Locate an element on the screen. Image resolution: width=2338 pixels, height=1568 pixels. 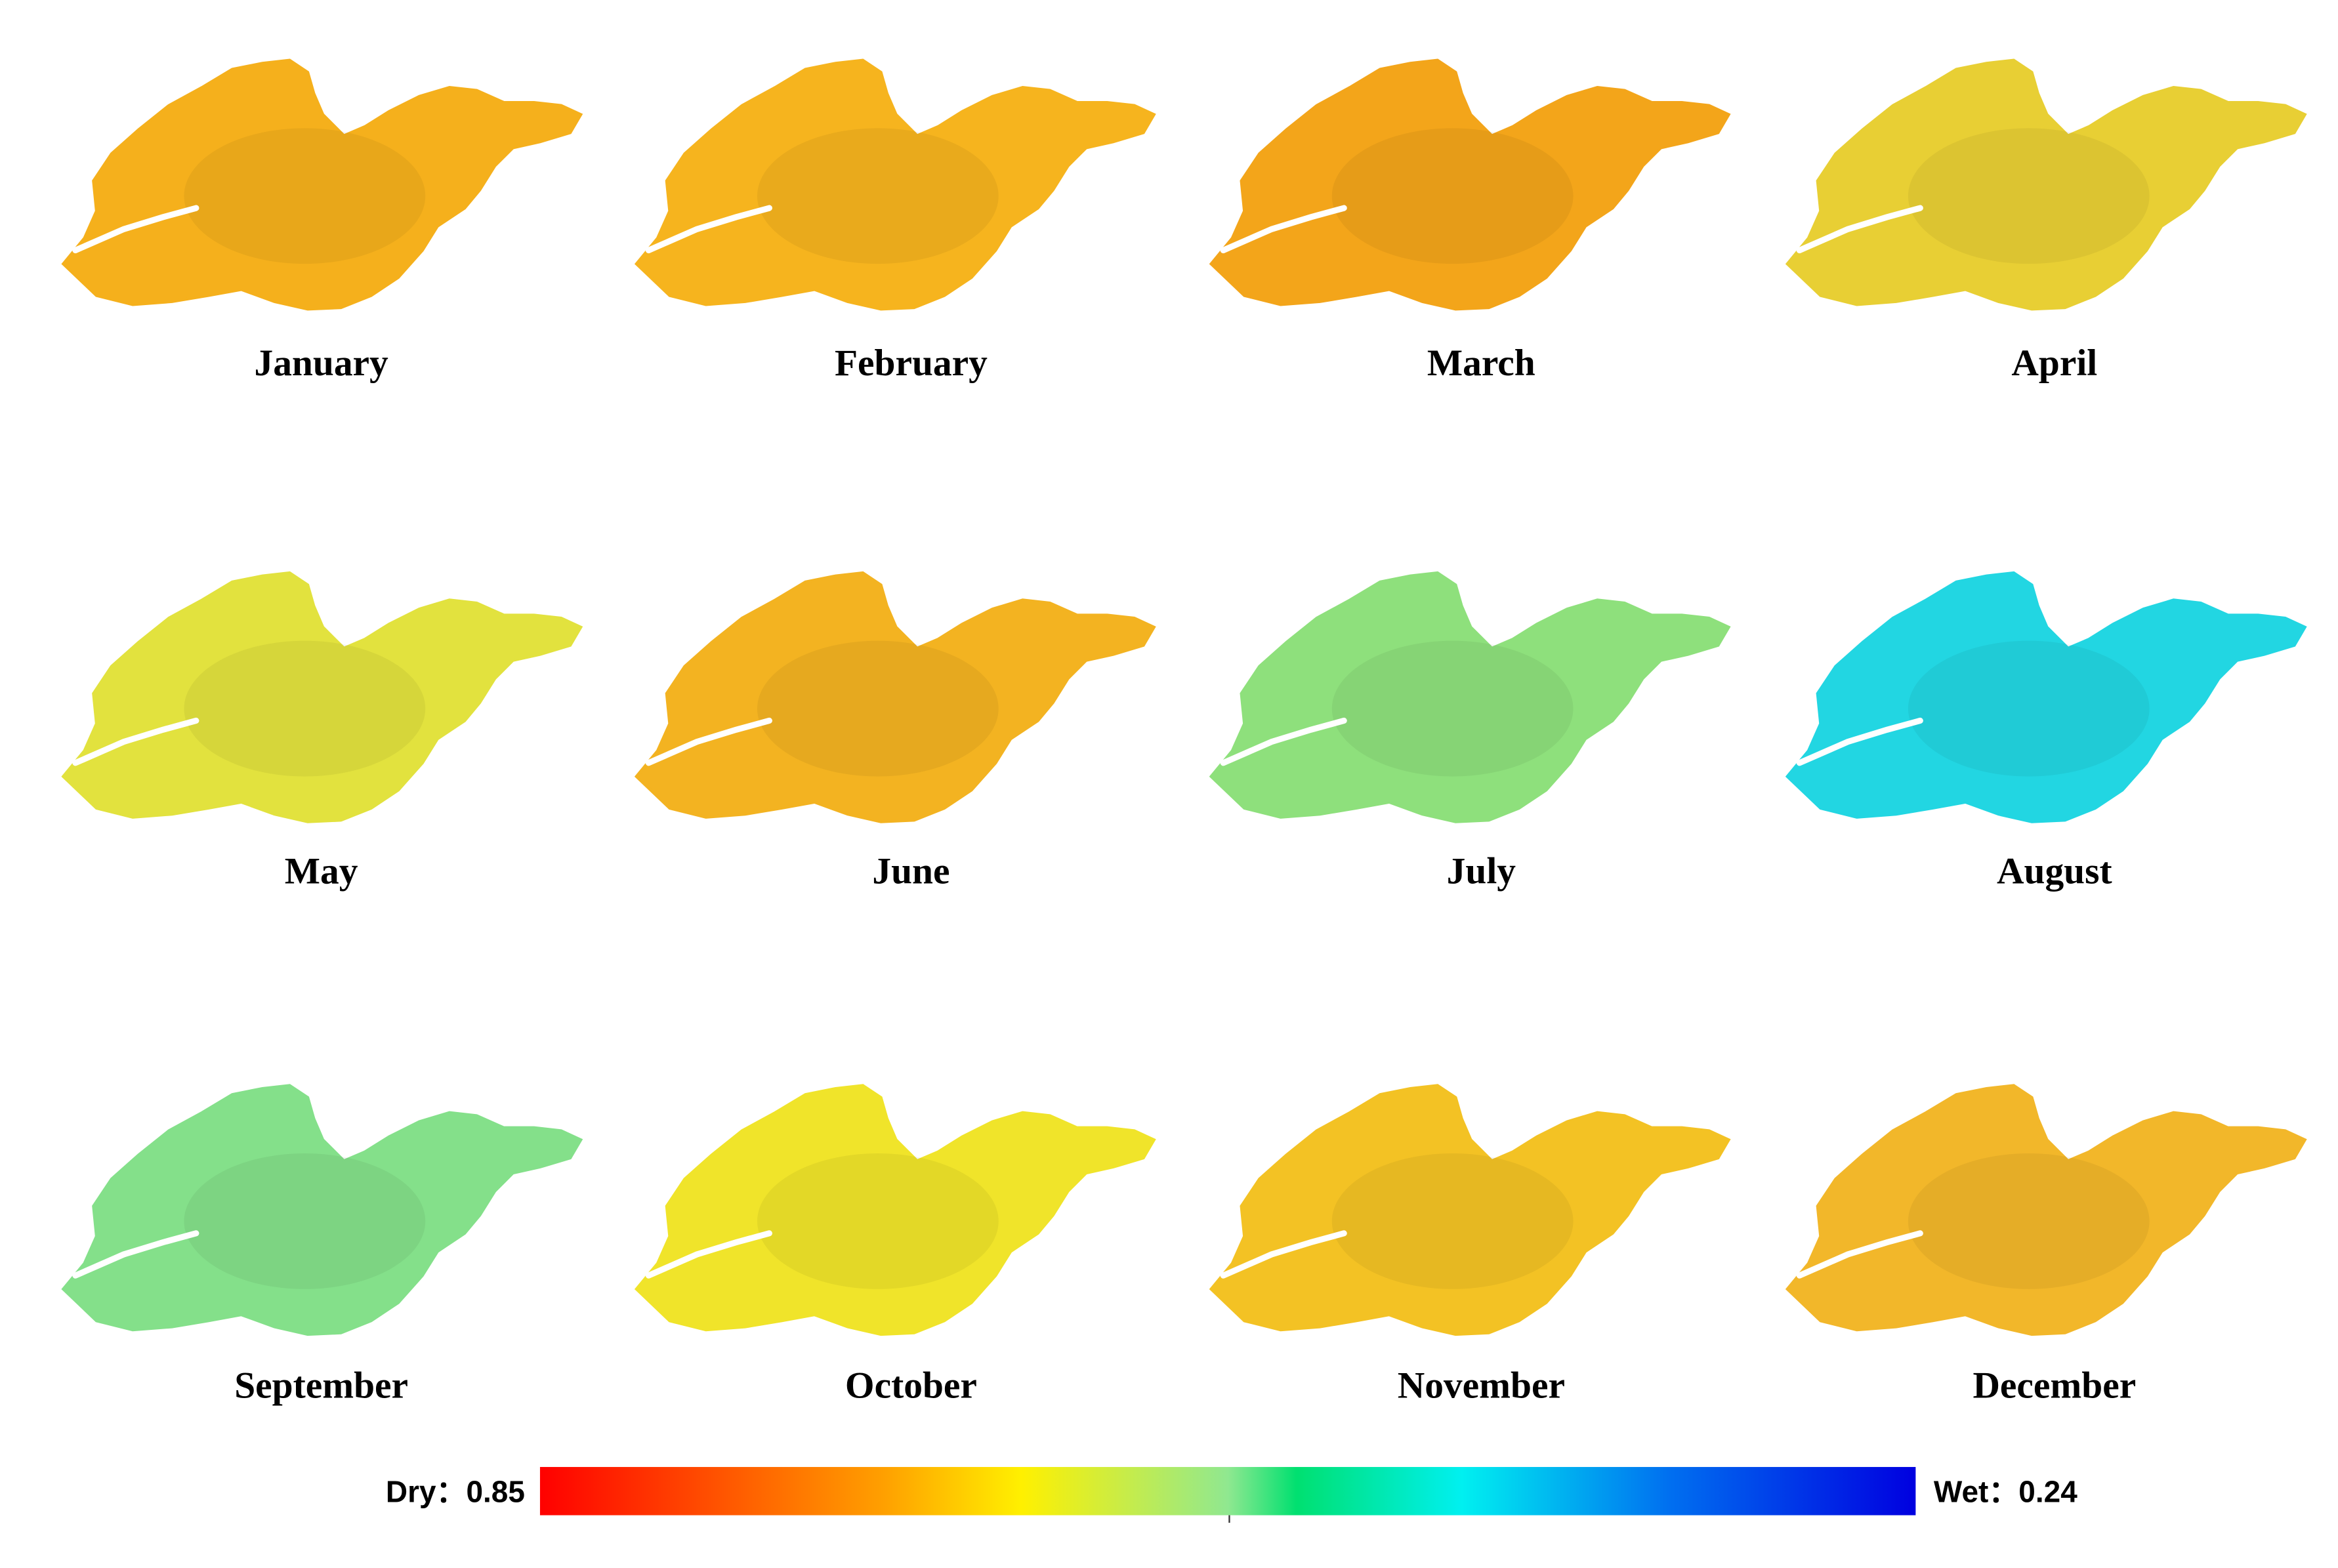
month-label: May is located at coordinates (321, 871).